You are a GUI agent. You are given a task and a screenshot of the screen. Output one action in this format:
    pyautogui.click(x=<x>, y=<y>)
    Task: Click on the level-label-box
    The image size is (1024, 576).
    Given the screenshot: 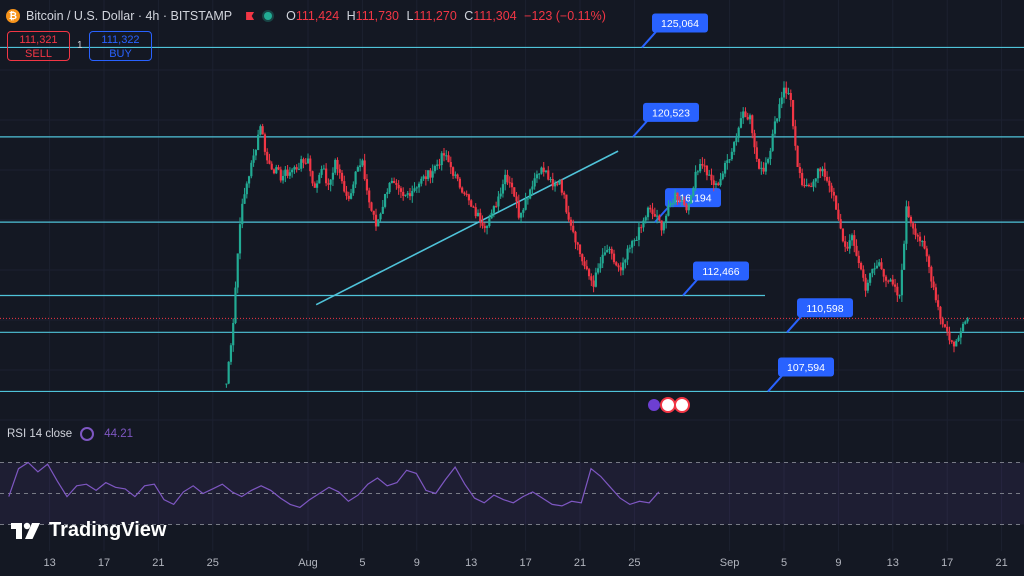 What is the action you would take?
    pyautogui.click(x=680, y=23)
    